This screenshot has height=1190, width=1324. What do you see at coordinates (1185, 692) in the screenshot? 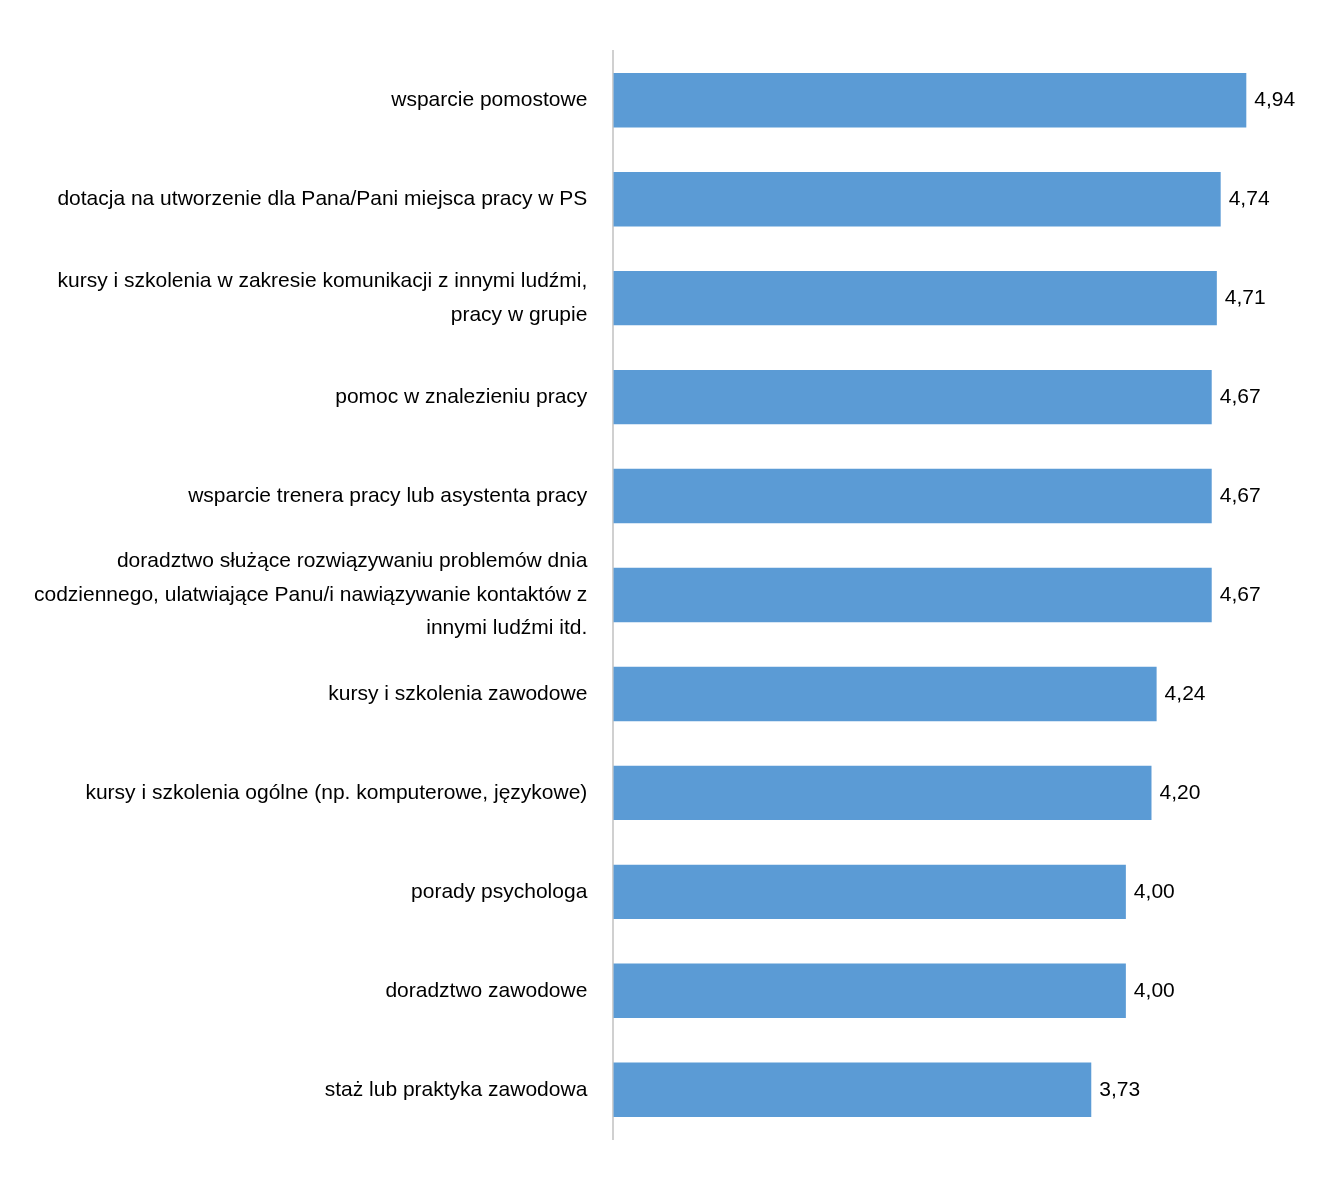
I see `data-label: 4,24` at bounding box center [1185, 692].